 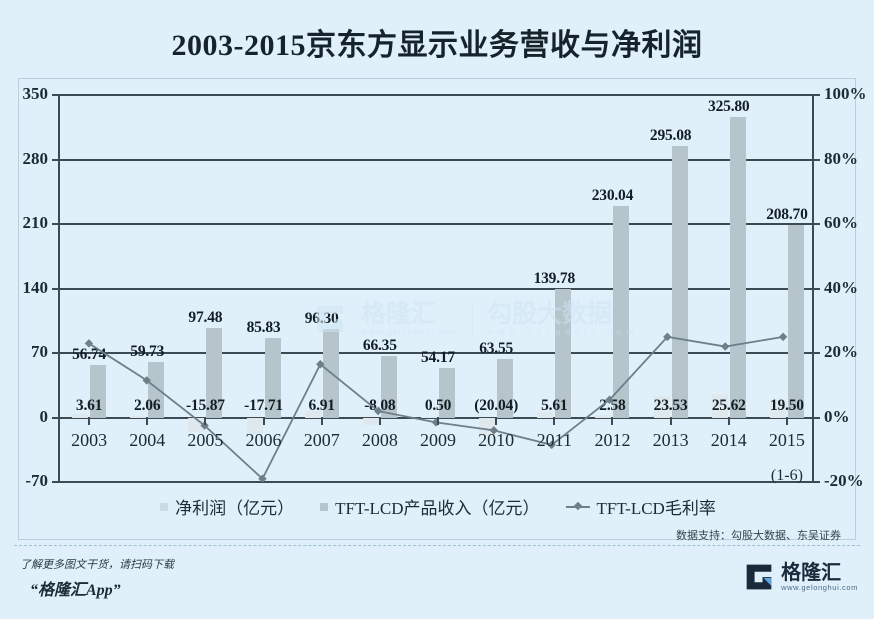 I want to click on y-tick-label-left: 350, so click(x=35, y=93).